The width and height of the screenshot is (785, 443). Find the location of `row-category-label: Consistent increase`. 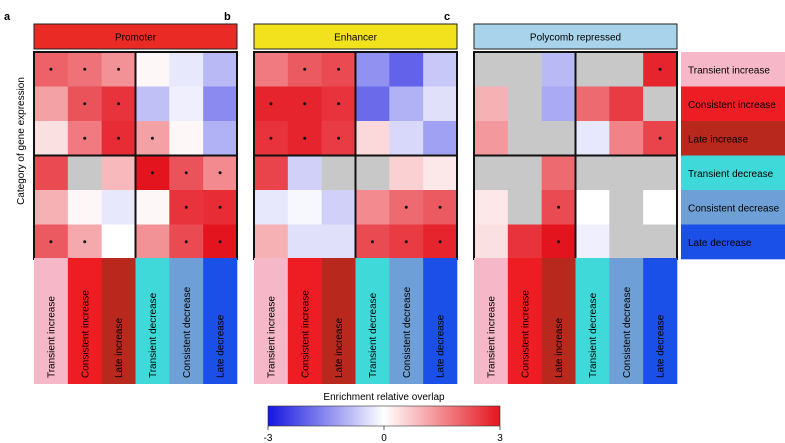

row-category-label: Consistent increase is located at coordinates (732, 105).